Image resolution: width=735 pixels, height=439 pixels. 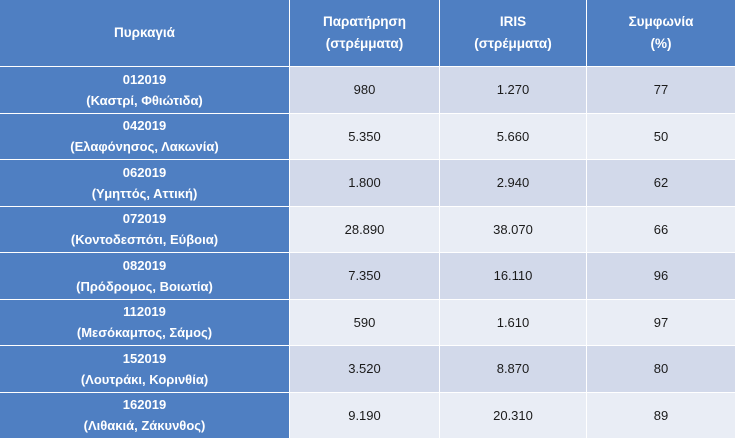 I want to click on agreement-cell: 50, so click(x=661, y=136).